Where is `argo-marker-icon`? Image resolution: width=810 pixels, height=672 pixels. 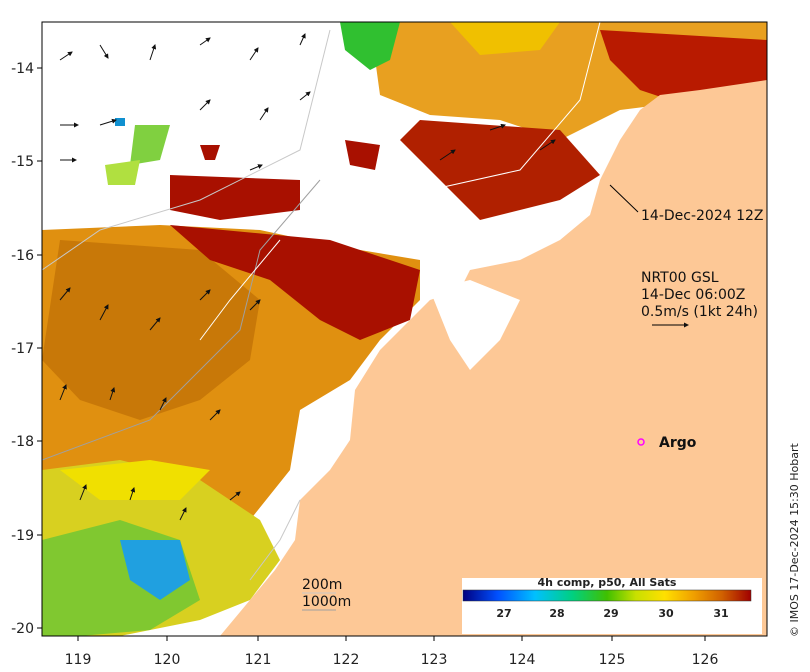 argo-marker-icon is located at coordinates (641, 442).